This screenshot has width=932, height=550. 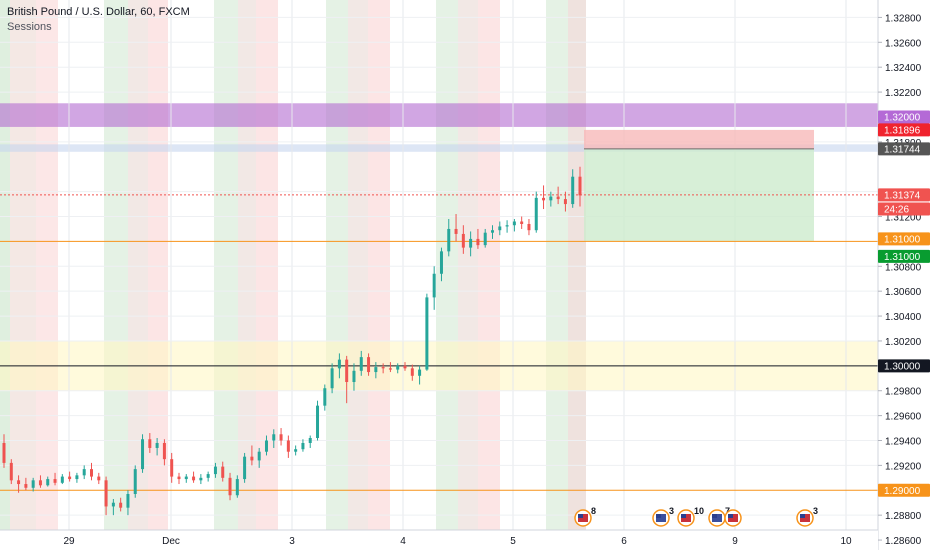 What do you see at coordinates (903, 541) in the screenshot?
I see `price-tick-label: 1.28600` at bounding box center [903, 541].